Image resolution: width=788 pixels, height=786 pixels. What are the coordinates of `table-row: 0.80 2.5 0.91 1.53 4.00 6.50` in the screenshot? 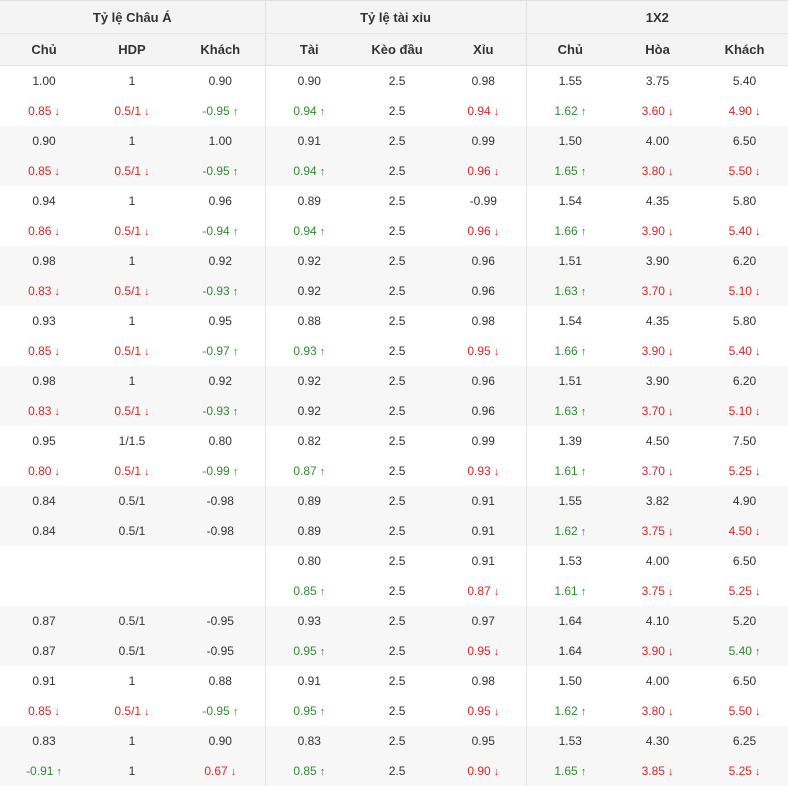 It's located at (394, 561).